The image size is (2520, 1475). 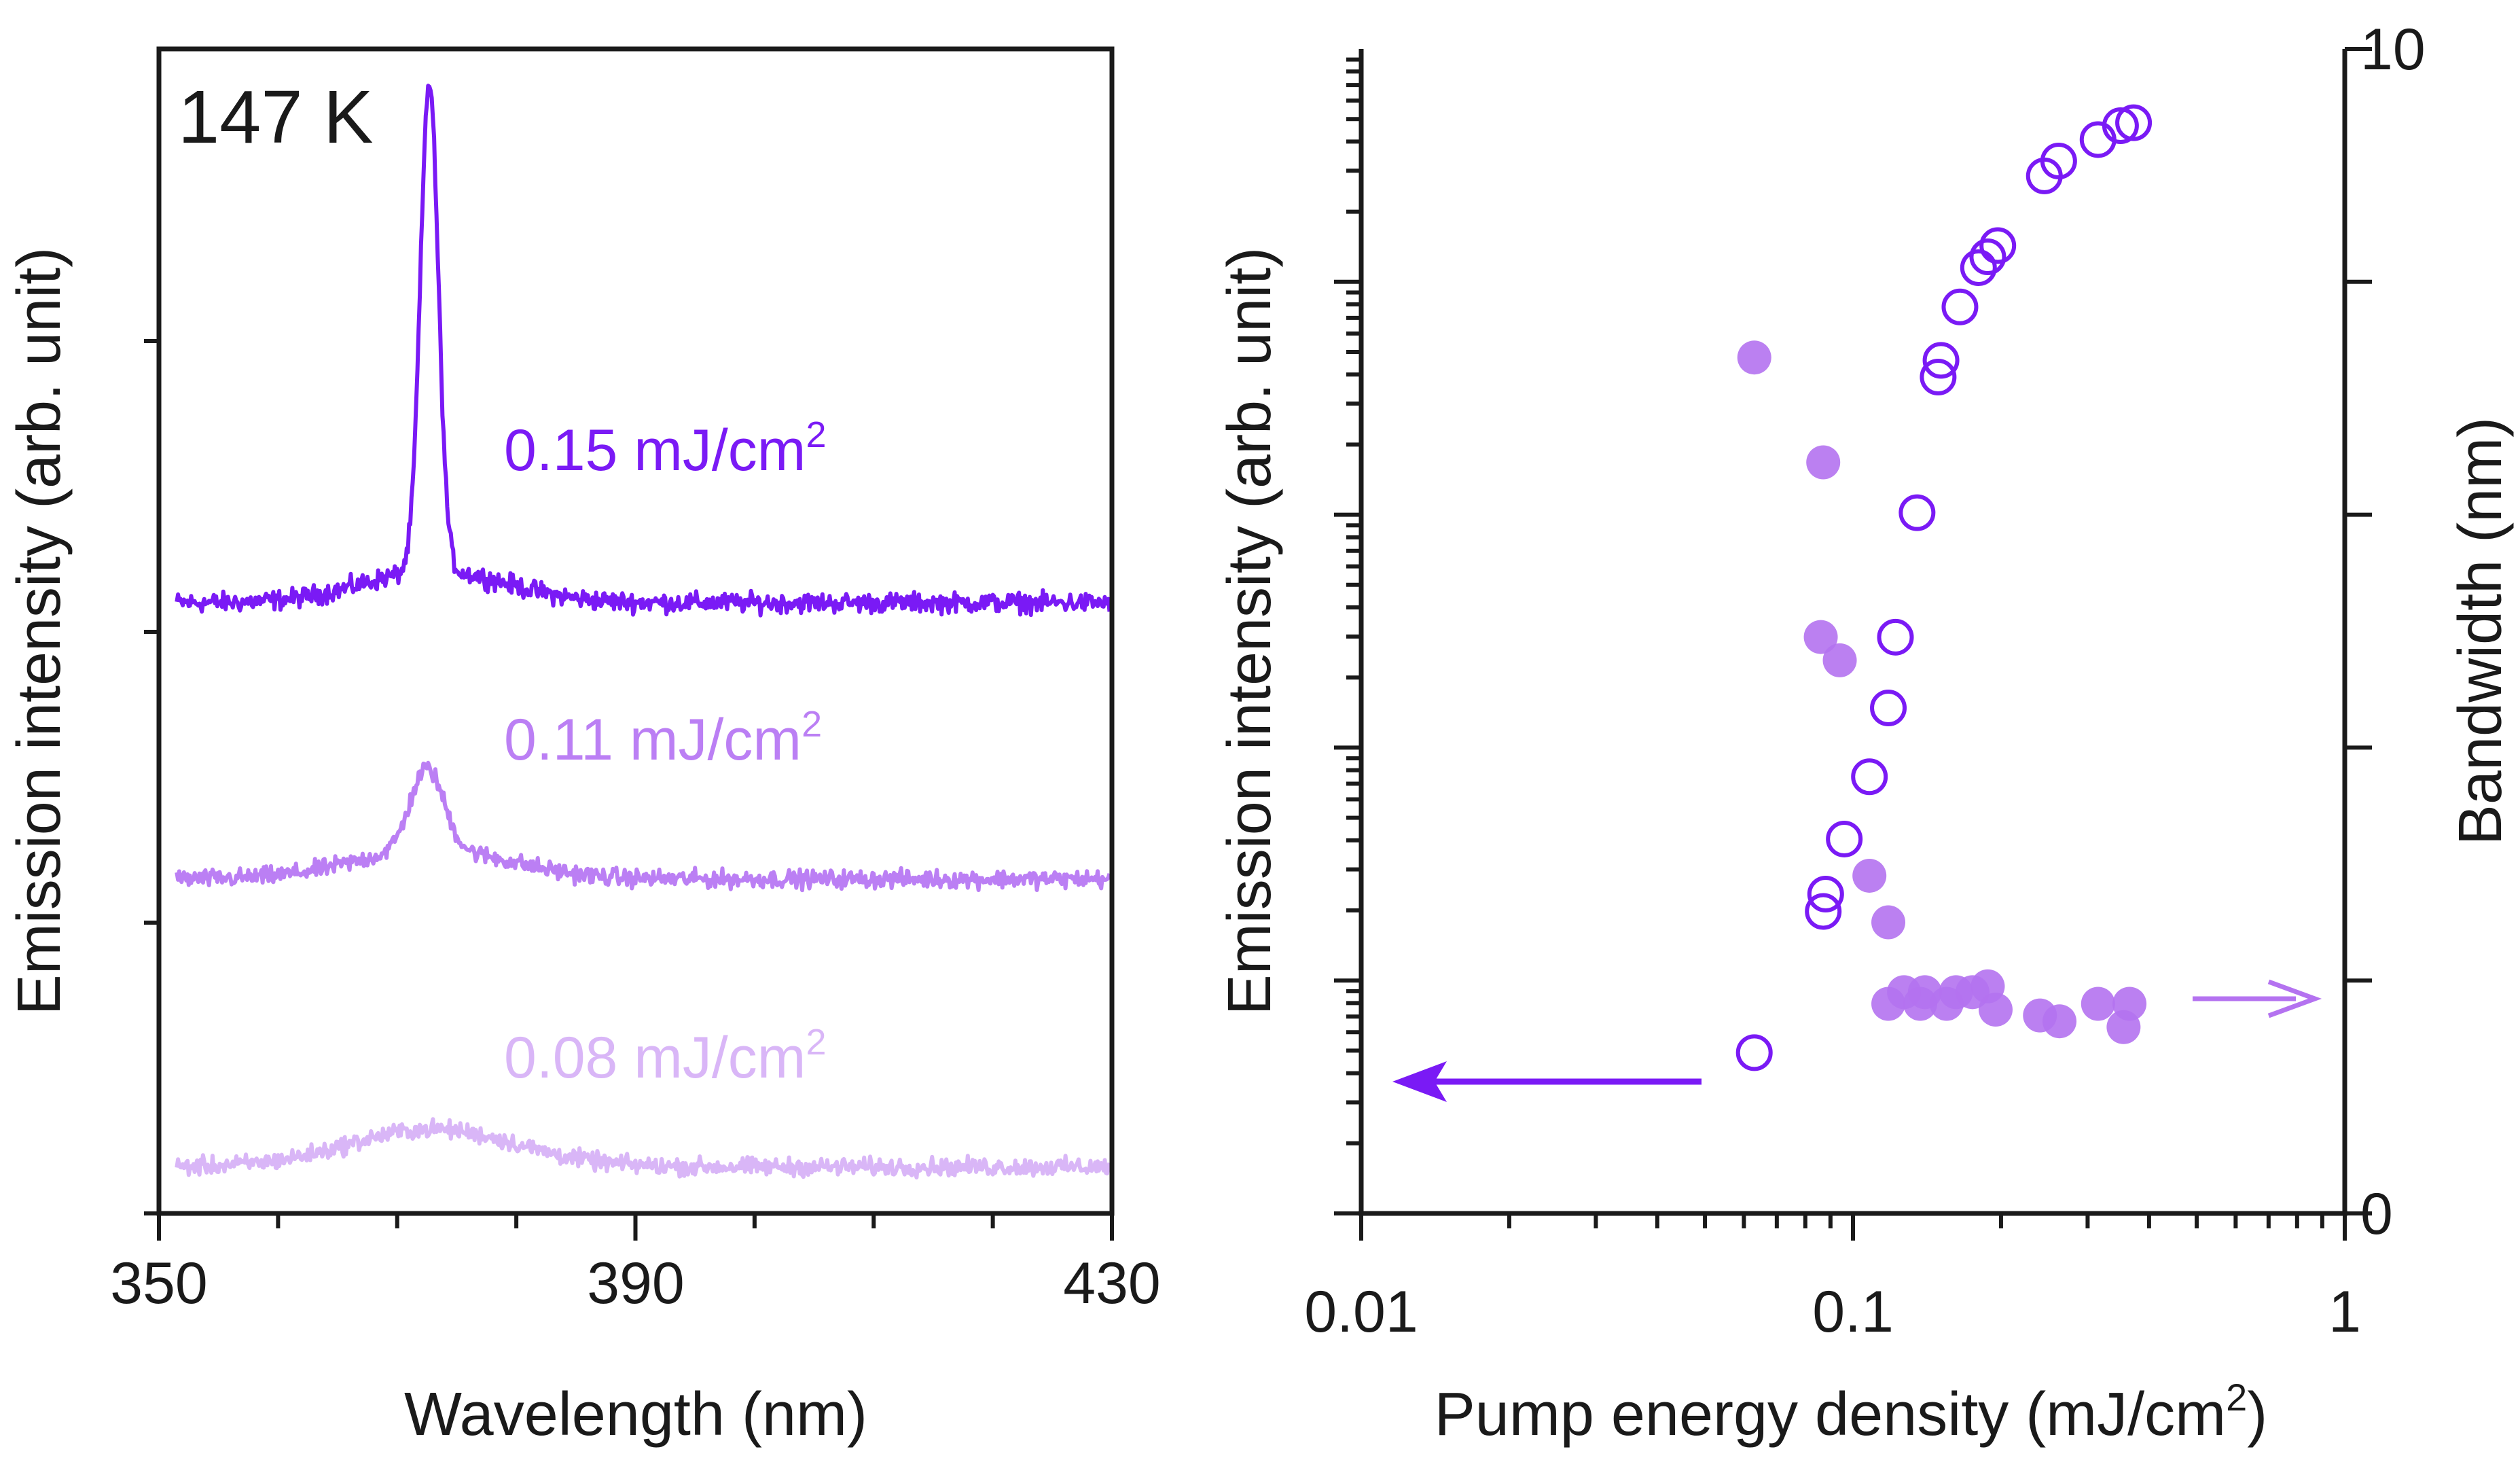 What do you see at coordinates (1547, 1081) in the screenshot?
I see `left-axis-arrow` at bounding box center [1547, 1081].